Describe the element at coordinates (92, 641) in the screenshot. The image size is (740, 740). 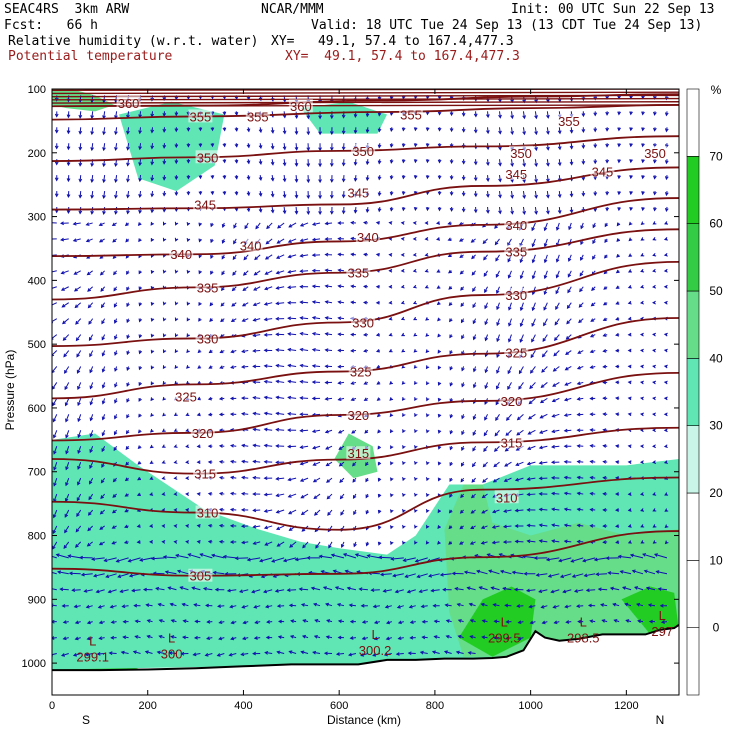
I see `low-letter: L` at that location.